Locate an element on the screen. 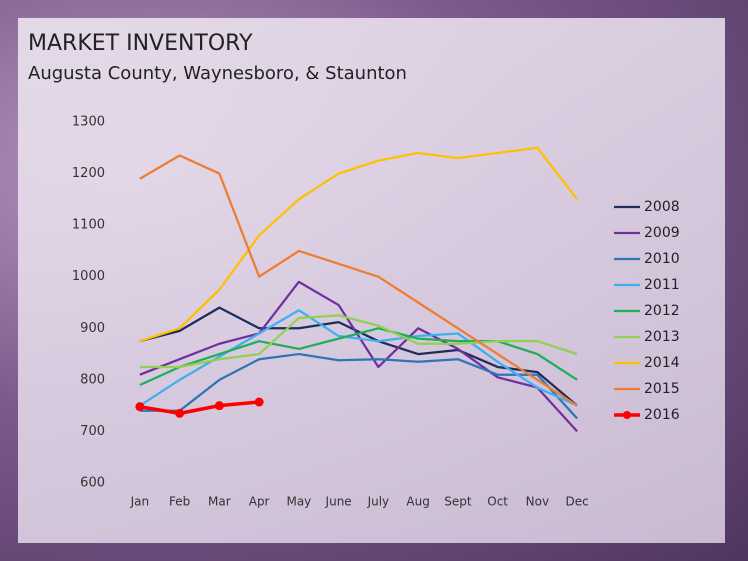  x-tick-label: Mar is located at coordinates (219, 502).